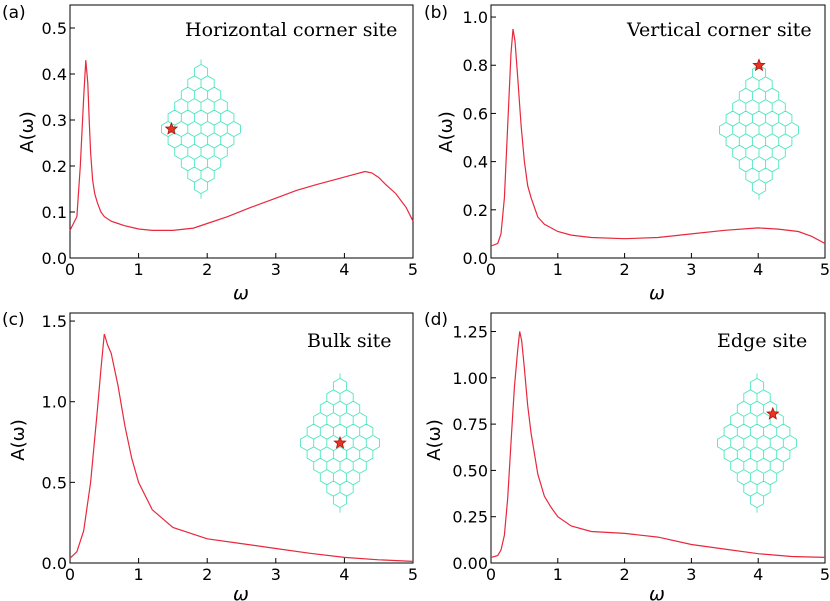 This screenshot has width=830, height=601. What do you see at coordinates (14, 13) in the screenshot?
I see `panel-tag: (a)` at bounding box center [14, 13].